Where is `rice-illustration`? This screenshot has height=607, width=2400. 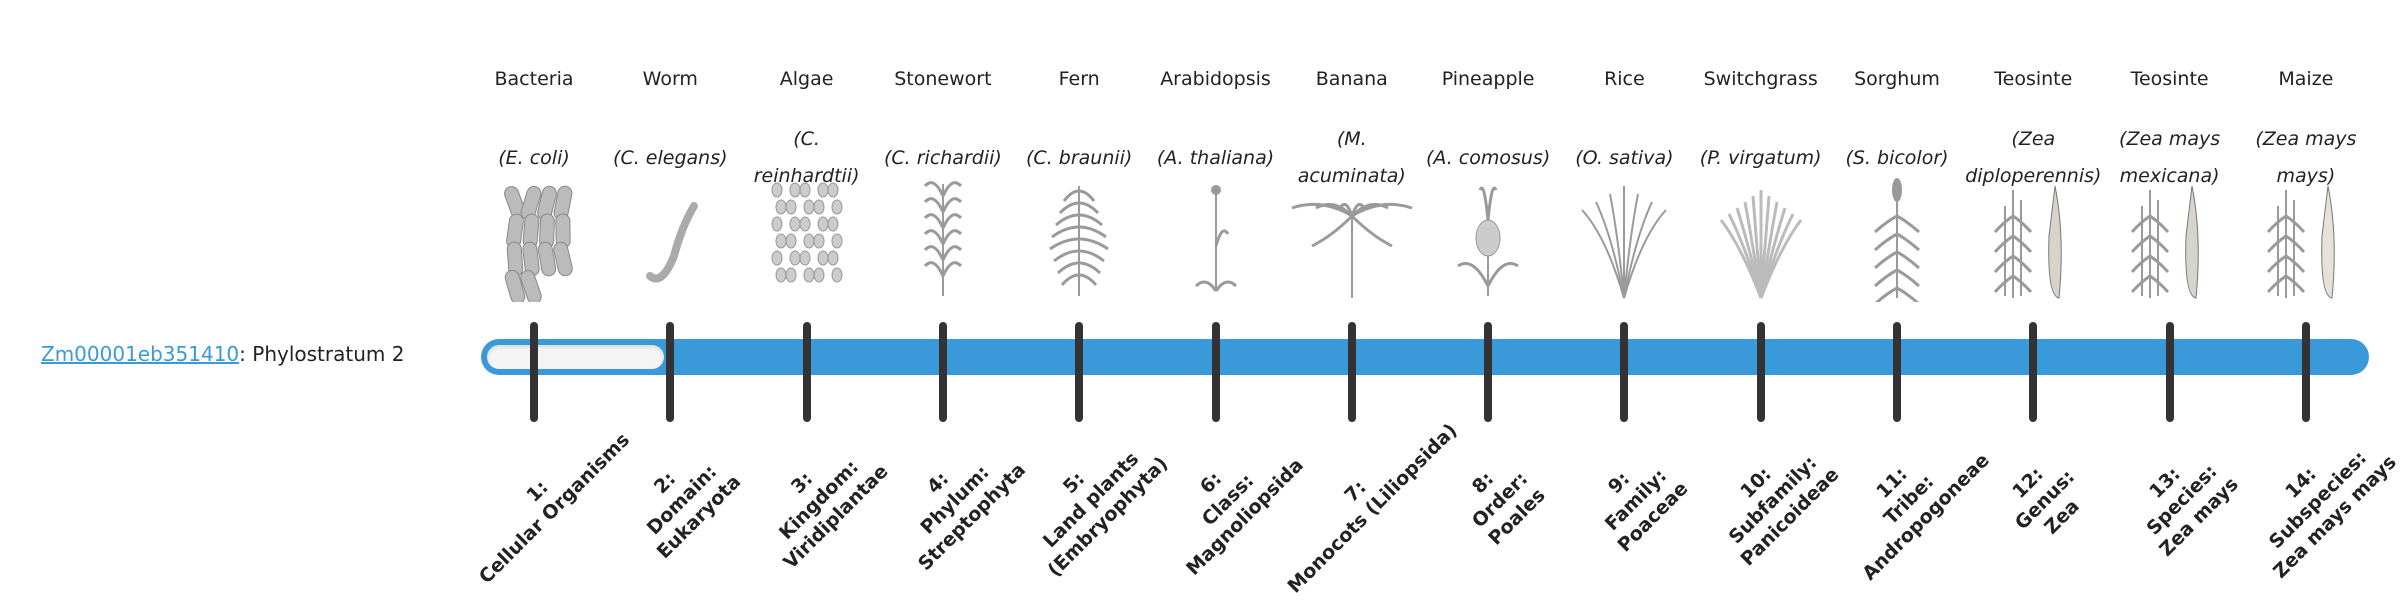
rice-illustration is located at coordinates (1624, 239).